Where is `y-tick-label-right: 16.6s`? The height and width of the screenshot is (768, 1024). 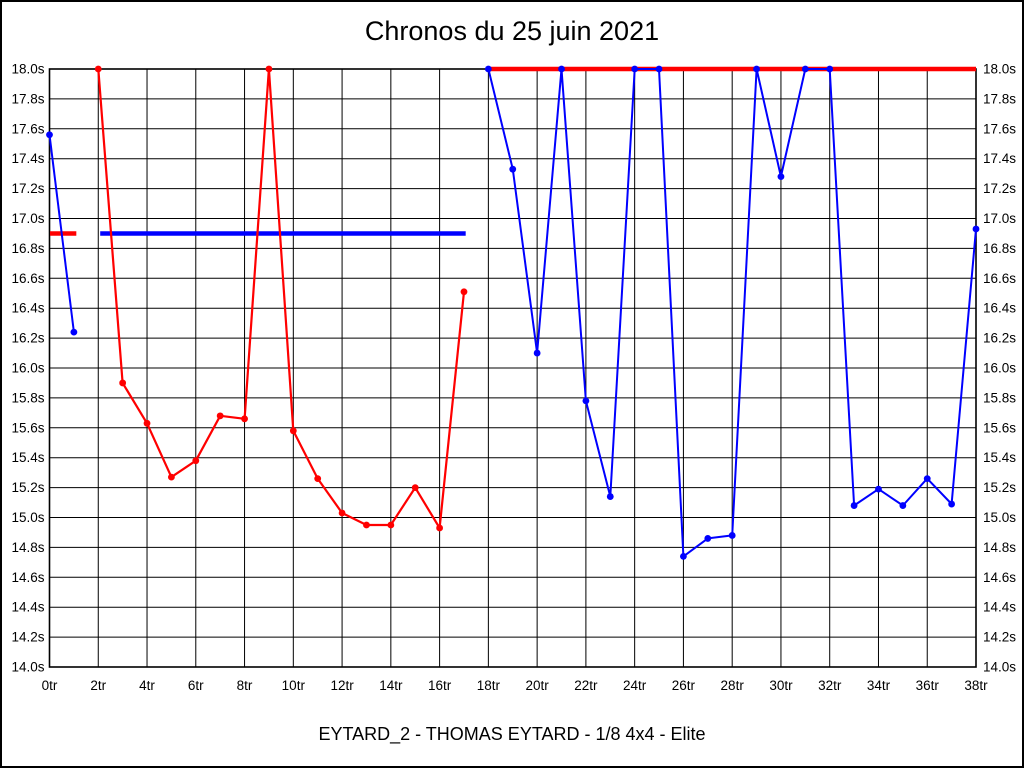 y-tick-label-right: 16.6s is located at coordinates (999, 278).